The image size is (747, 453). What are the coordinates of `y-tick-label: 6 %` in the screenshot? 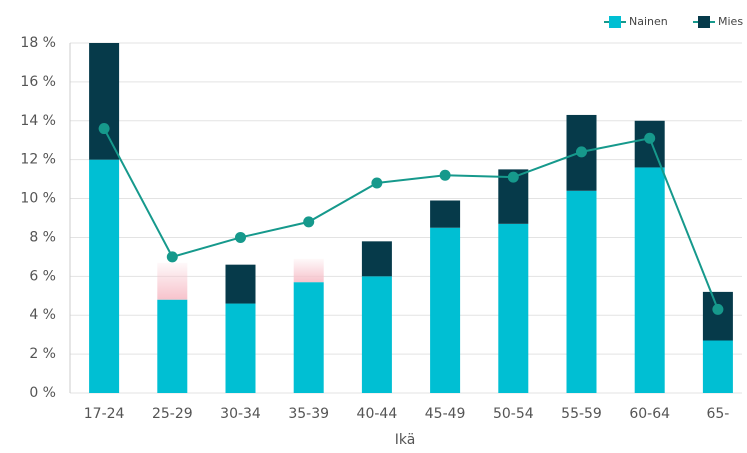 It's located at (42, 276).